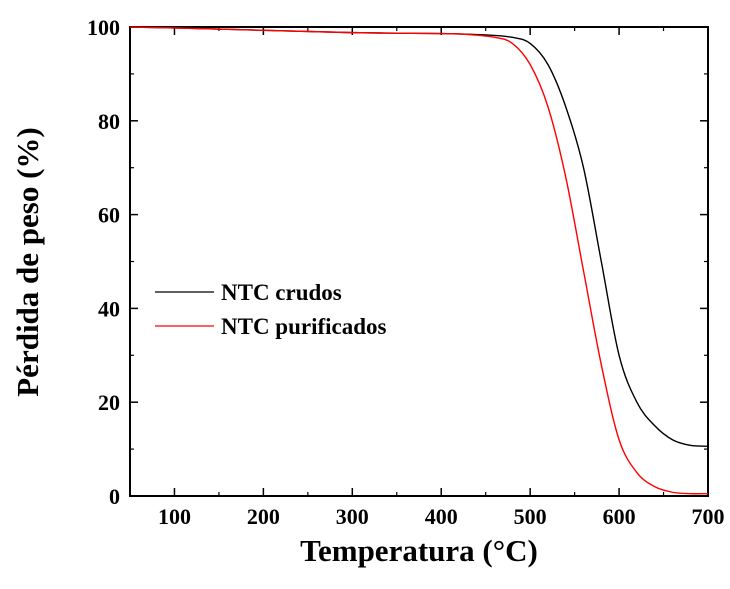 The width and height of the screenshot is (730, 589). Describe the element at coordinates (441, 516) in the screenshot. I see `x-tick-label: 400` at that location.